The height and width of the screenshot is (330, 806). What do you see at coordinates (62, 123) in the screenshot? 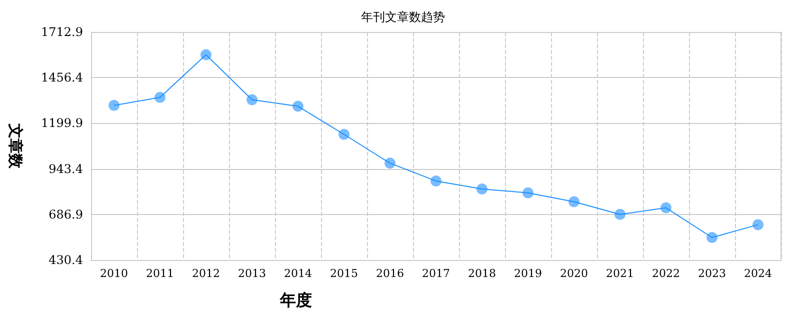
I see `y-tick-label: 1199.9` at bounding box center [62, 123].